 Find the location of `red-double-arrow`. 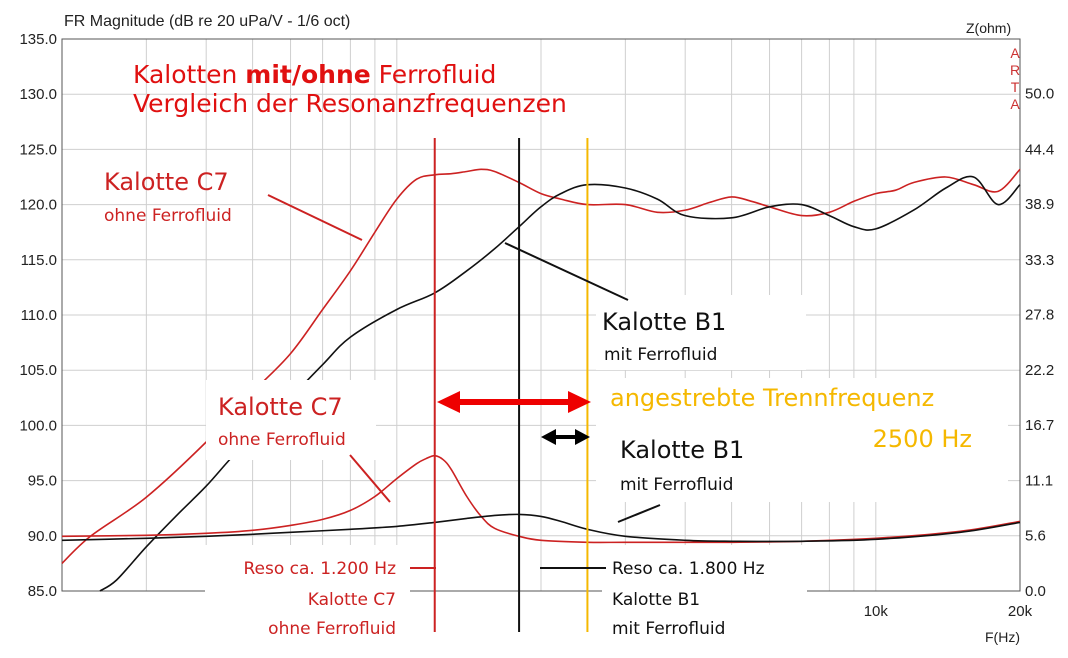

red-double-arrow is located at coordinates (514, 402).